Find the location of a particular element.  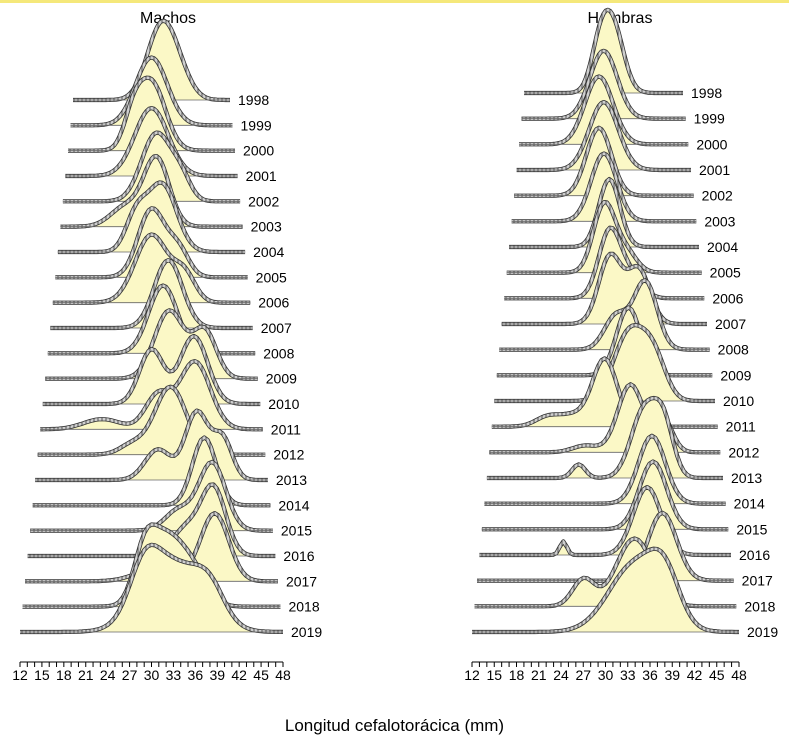

year-label: 1998 is located at coordinates (706, 93).